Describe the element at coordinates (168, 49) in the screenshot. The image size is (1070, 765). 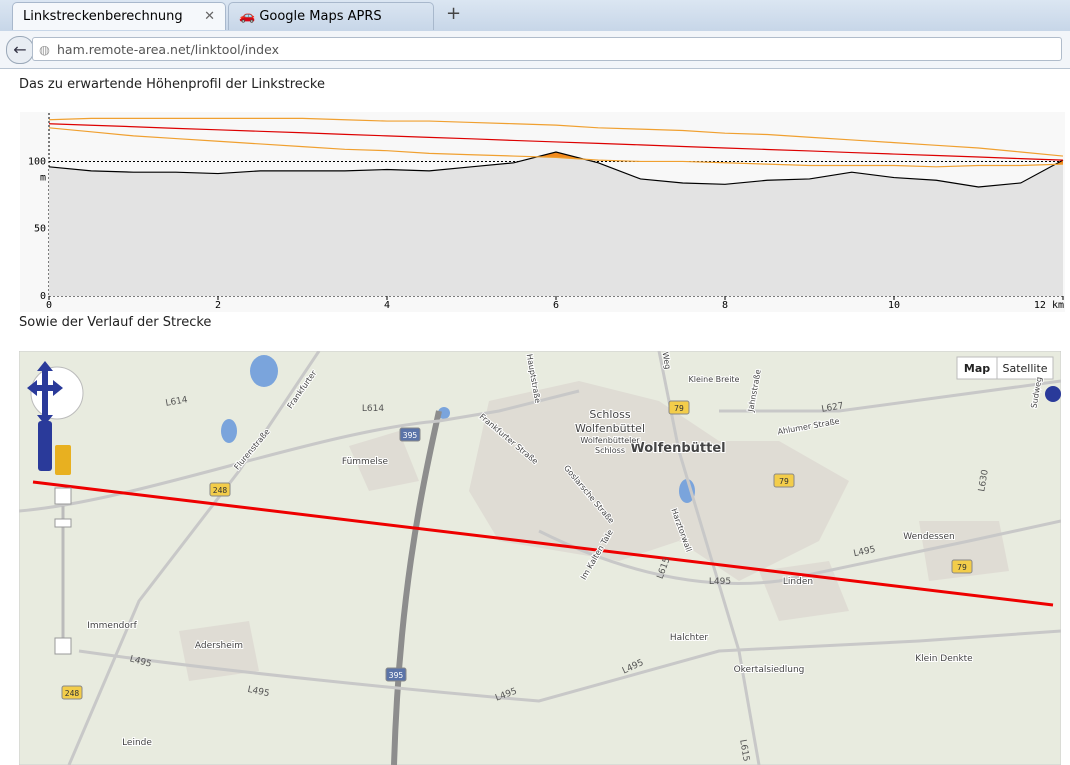
I see `url: ham.remote-area.net/linktool/index` at that location.